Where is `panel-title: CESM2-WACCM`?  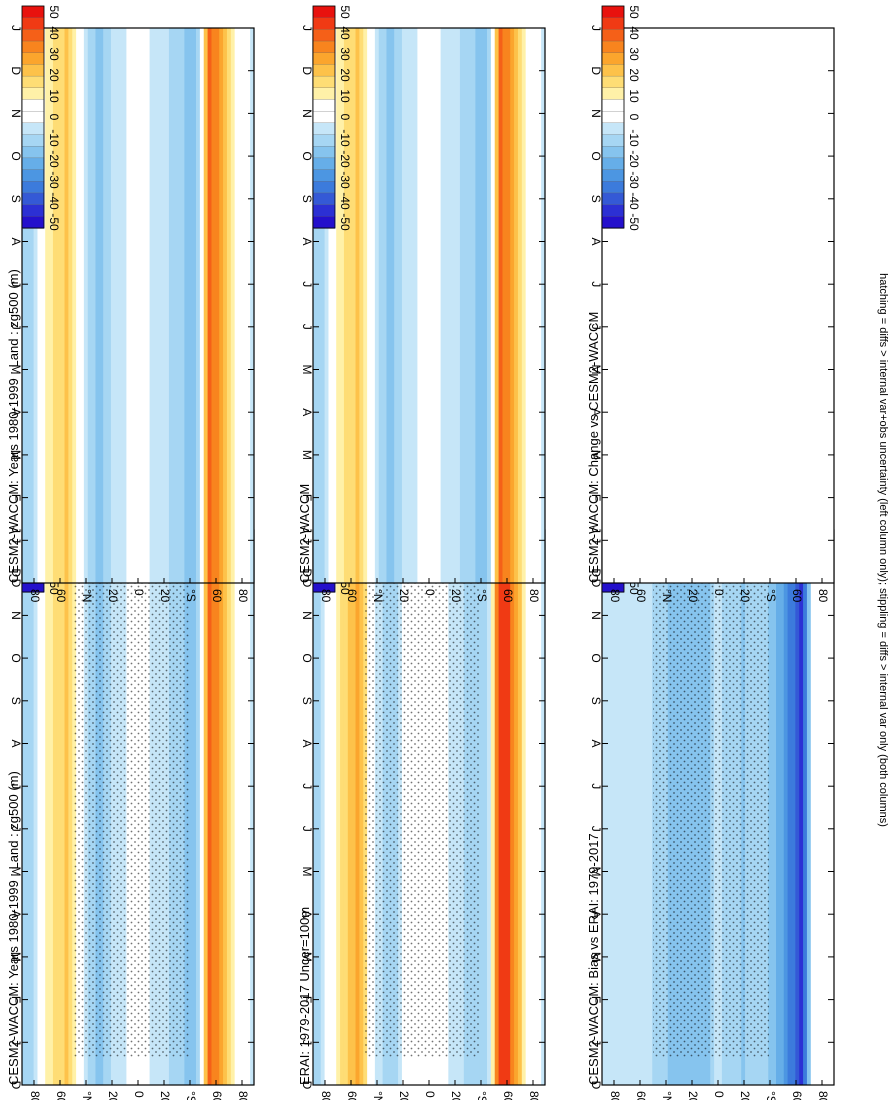
panel-title: CESM2-WACCM is located at coordinates (304, 533).